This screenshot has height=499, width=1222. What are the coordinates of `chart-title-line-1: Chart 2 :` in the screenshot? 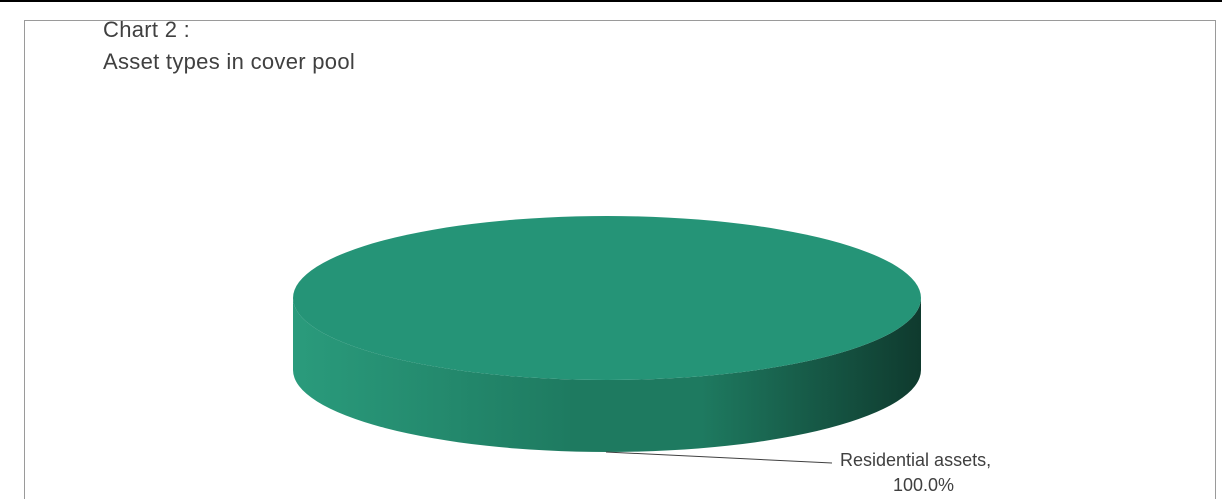 It's located at (147, 29).